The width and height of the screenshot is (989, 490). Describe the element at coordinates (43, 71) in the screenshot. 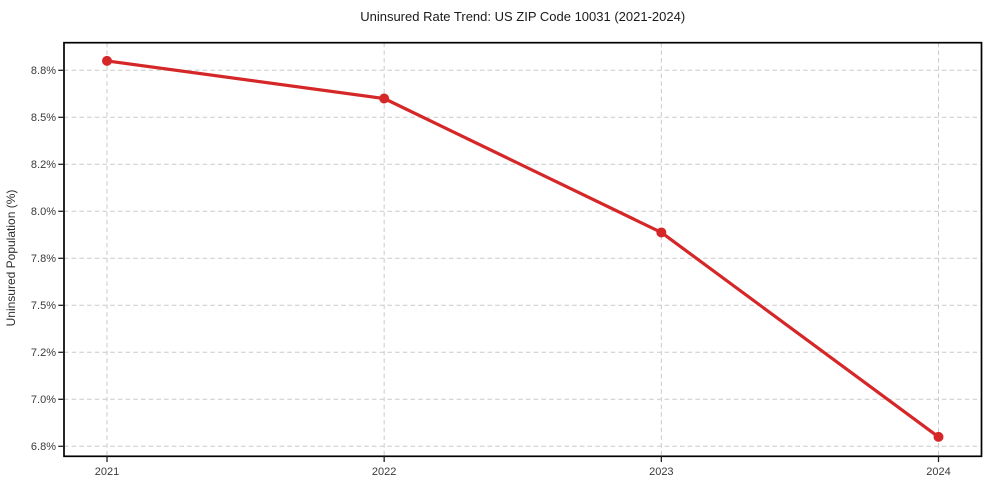

I see `y-tick-label: 8.8%` at that location.